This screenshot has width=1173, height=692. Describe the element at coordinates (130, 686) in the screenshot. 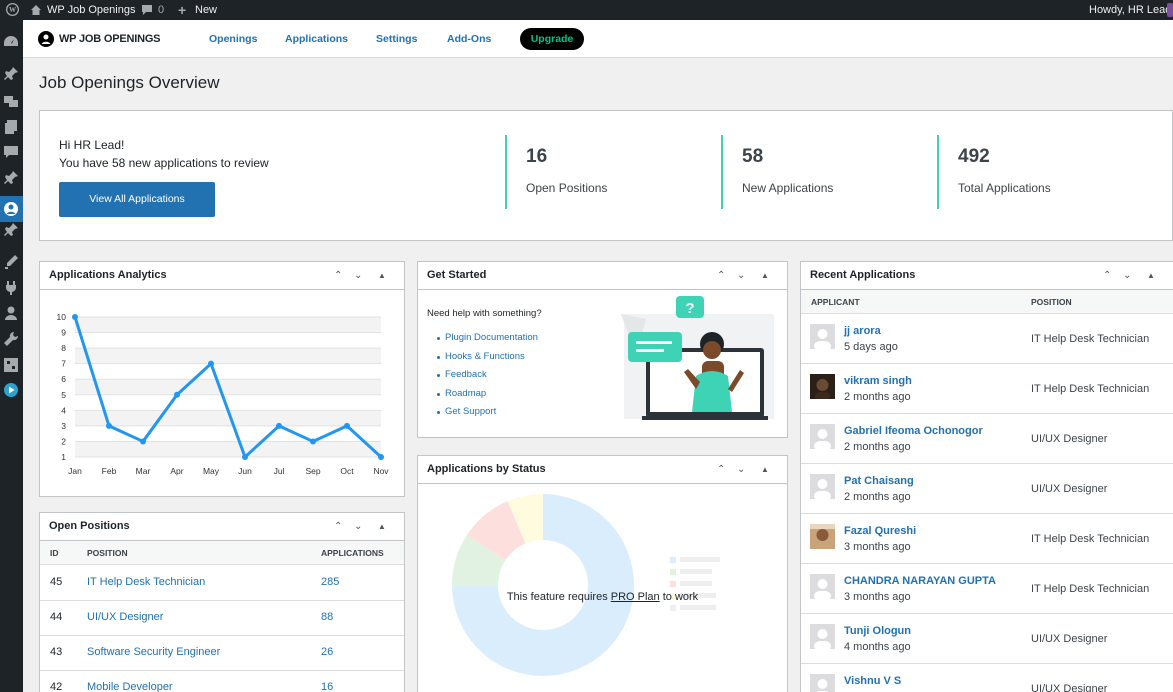

I see `position-link: Mobile Developer` at that location.